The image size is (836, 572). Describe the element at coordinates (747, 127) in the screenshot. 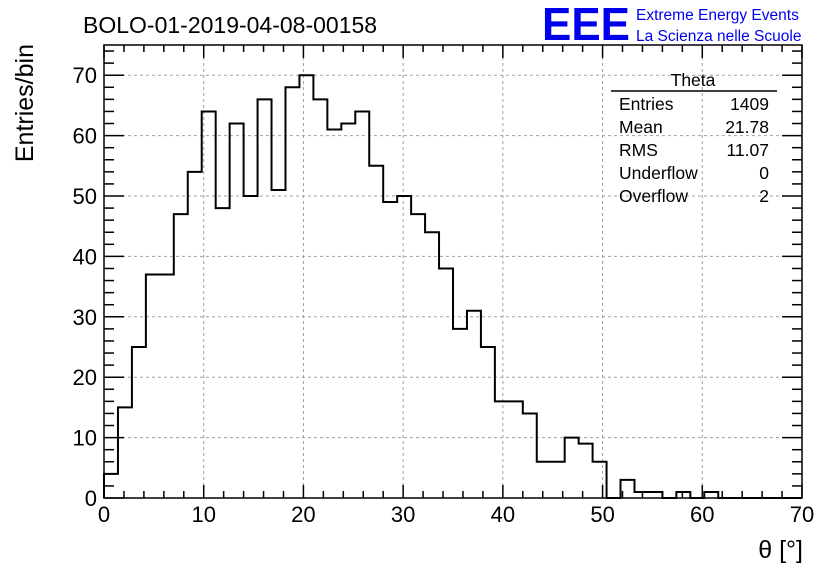

I see `stats-value: 21.78` at that location.